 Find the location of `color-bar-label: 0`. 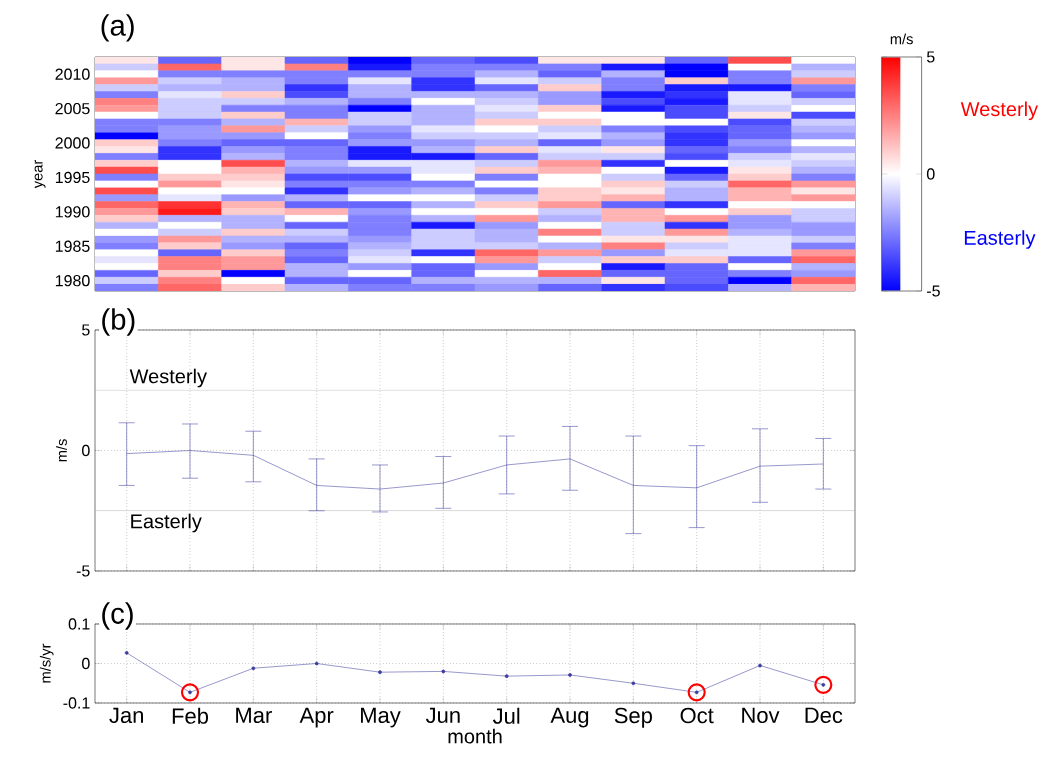

color-bar-label: 0 is located at coordinates (930, 174).